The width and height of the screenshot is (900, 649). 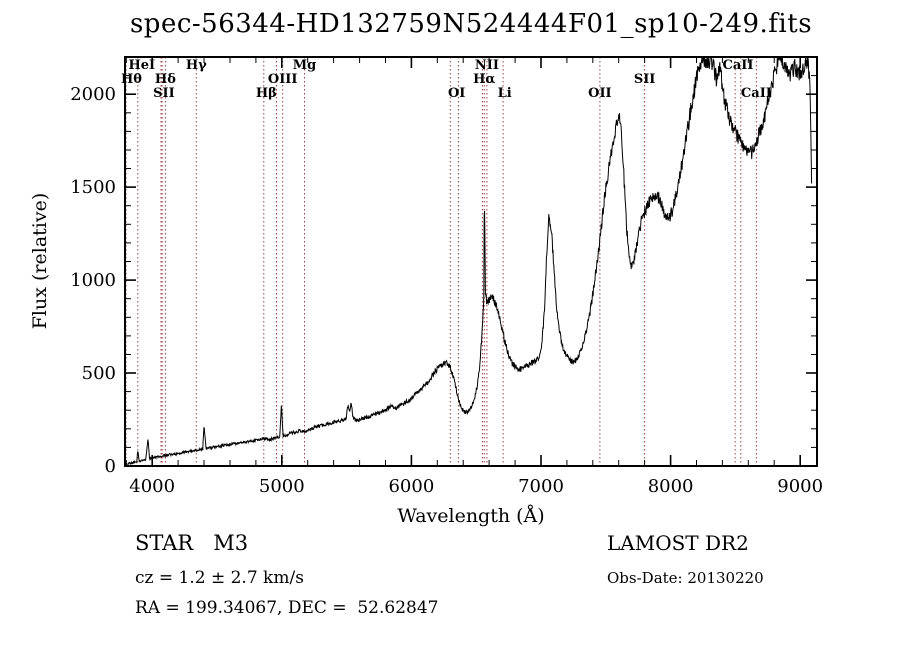 What do you see at coordinates (471, 516) in the screenshot?
I see `x-axis-label: Wavelength (Å)` at bounding box center [471, 516].